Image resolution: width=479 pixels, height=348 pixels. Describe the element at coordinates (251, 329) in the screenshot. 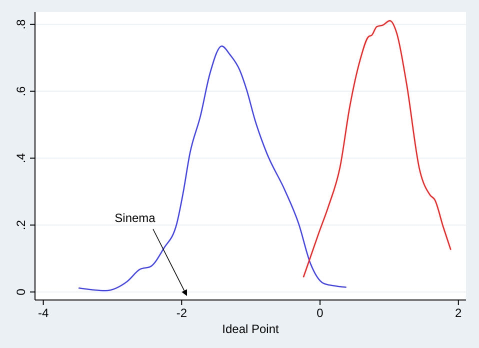

I see `x-axis-title: Ideal Point` at that location.